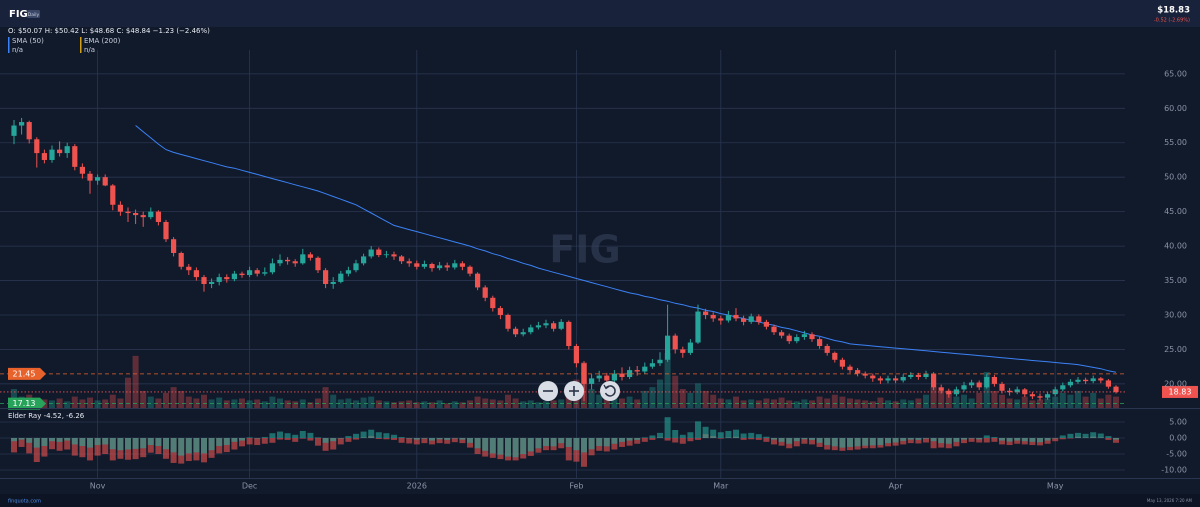 The image size is (1200, 507). Describe the element at coordinates (1178, 422) in the screenshot. I see `y2-tick-label: 5.00` at that location.